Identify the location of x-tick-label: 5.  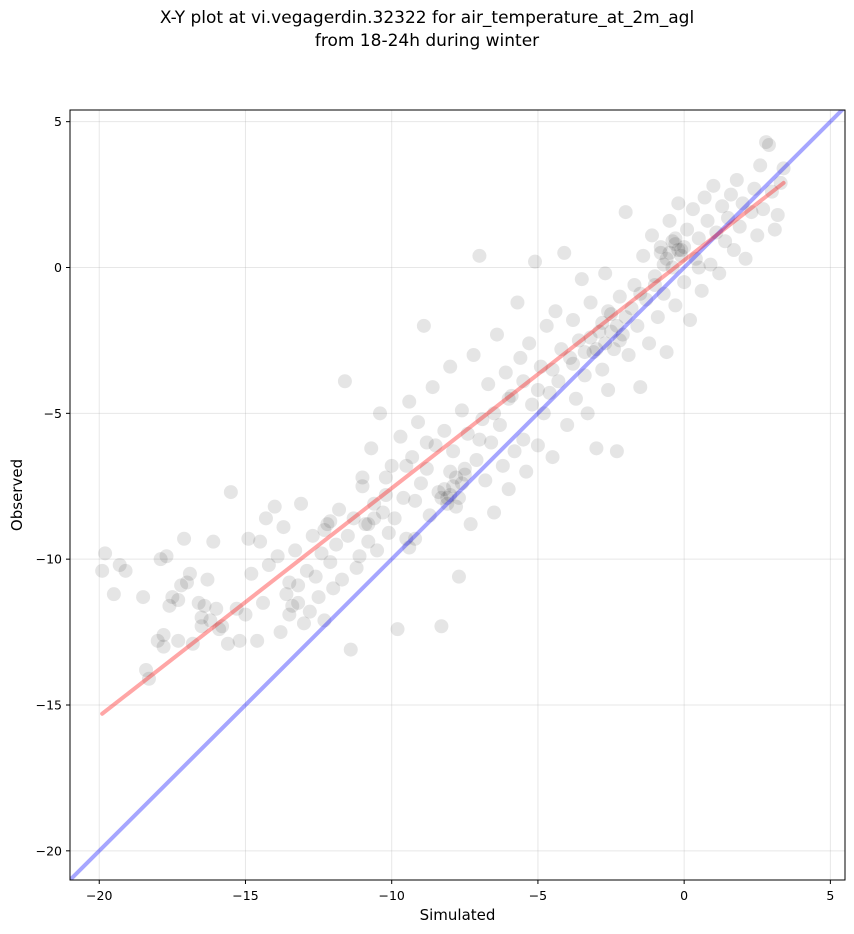
(830, 895).